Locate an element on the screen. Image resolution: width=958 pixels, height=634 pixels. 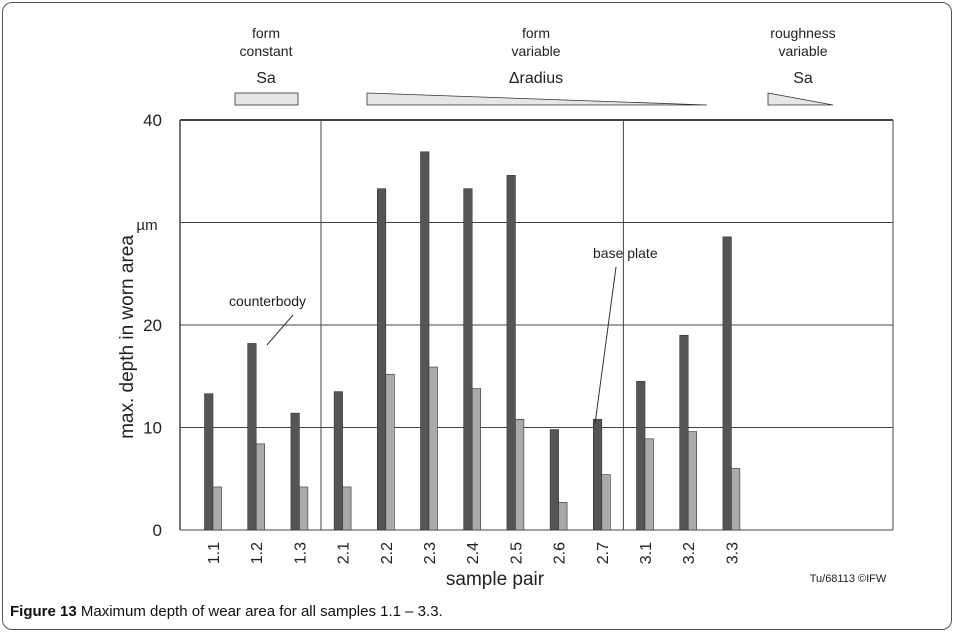
x-tick-label: 1.3 is located at coordinates (300, 553).